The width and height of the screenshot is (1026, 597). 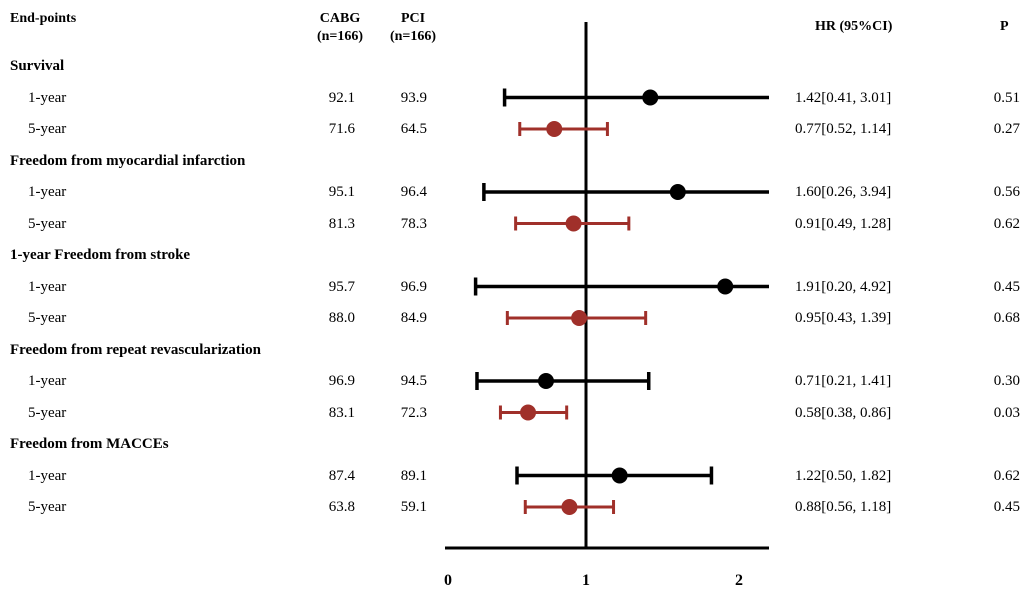 What do you see at coordinates (1006, 381) in the screenshot?
I see `p-value: 0.30` at bounding box center [1006, 381].